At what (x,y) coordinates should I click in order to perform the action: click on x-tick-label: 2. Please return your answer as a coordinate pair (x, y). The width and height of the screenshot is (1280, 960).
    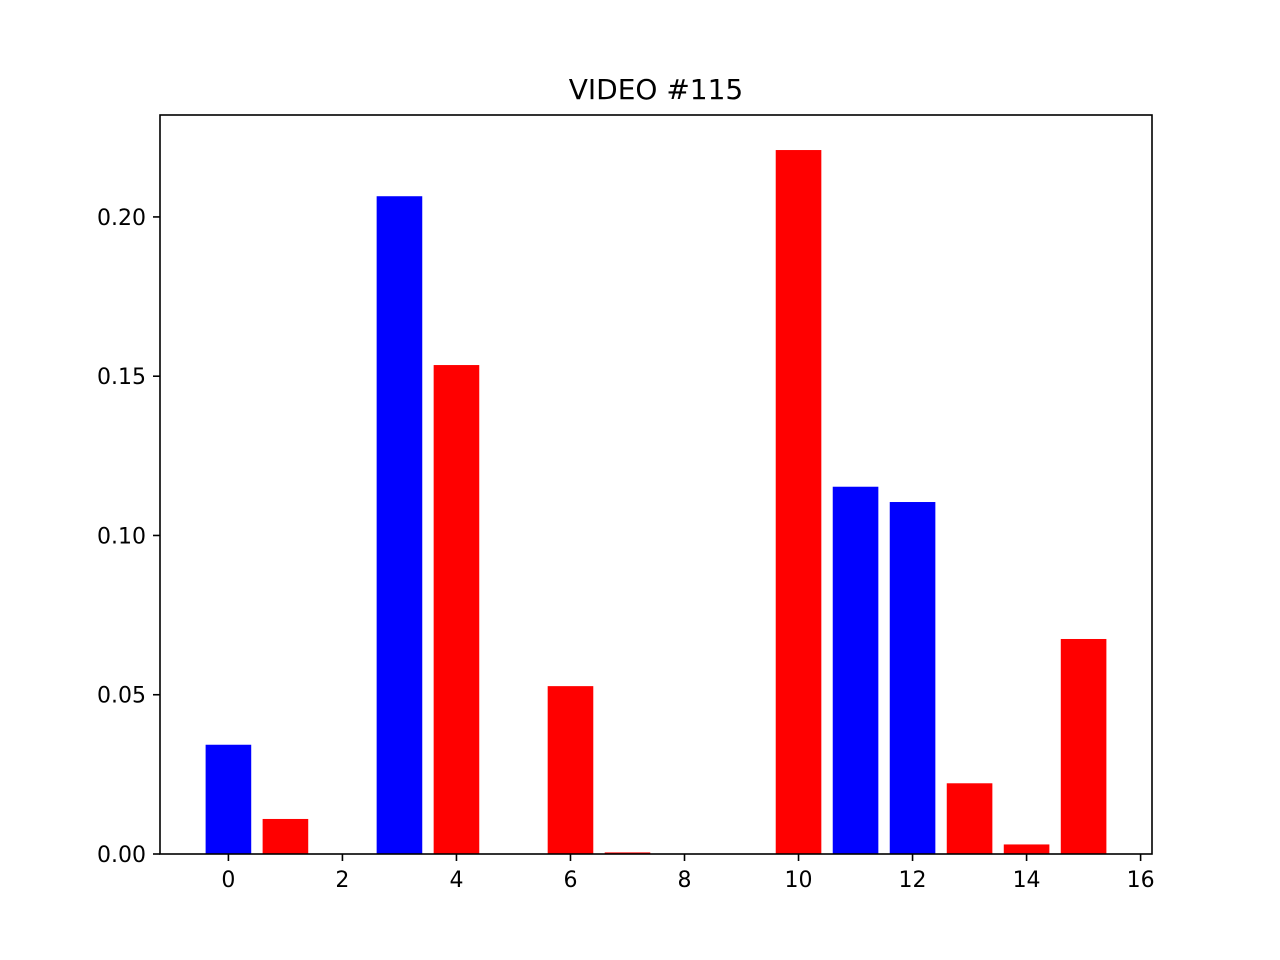
    Looking at the image, I should click on (342, 880).